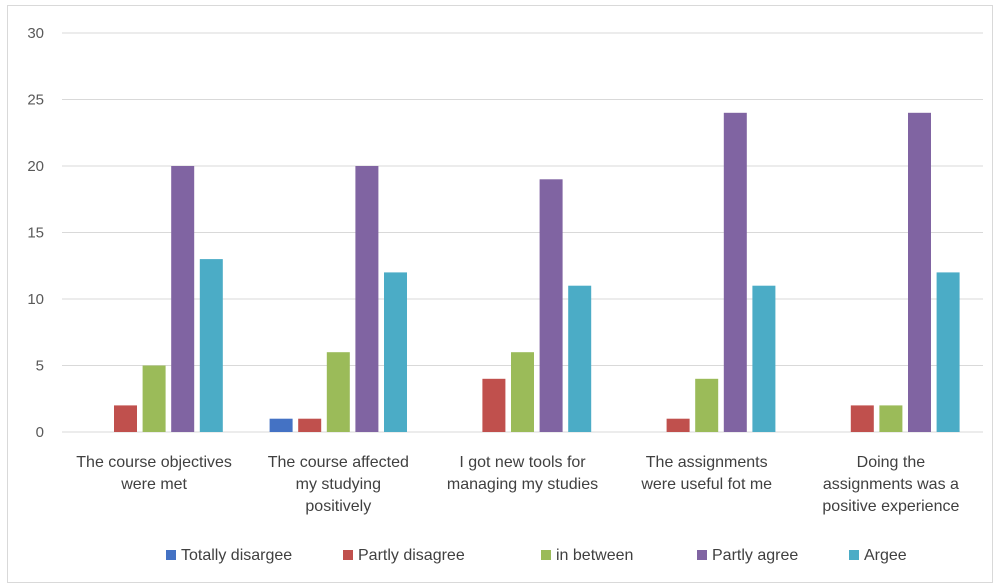 This screenshot has width=1000, height=587. I want to click on x-category-label-line: I got new tools for, so click(522, 462).